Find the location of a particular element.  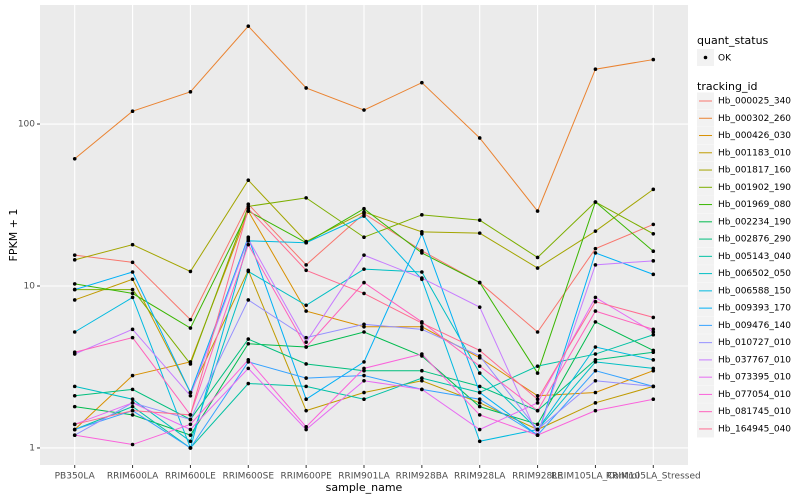

legend-label: Hb_009393_170 is located at coordinates (754, 309).